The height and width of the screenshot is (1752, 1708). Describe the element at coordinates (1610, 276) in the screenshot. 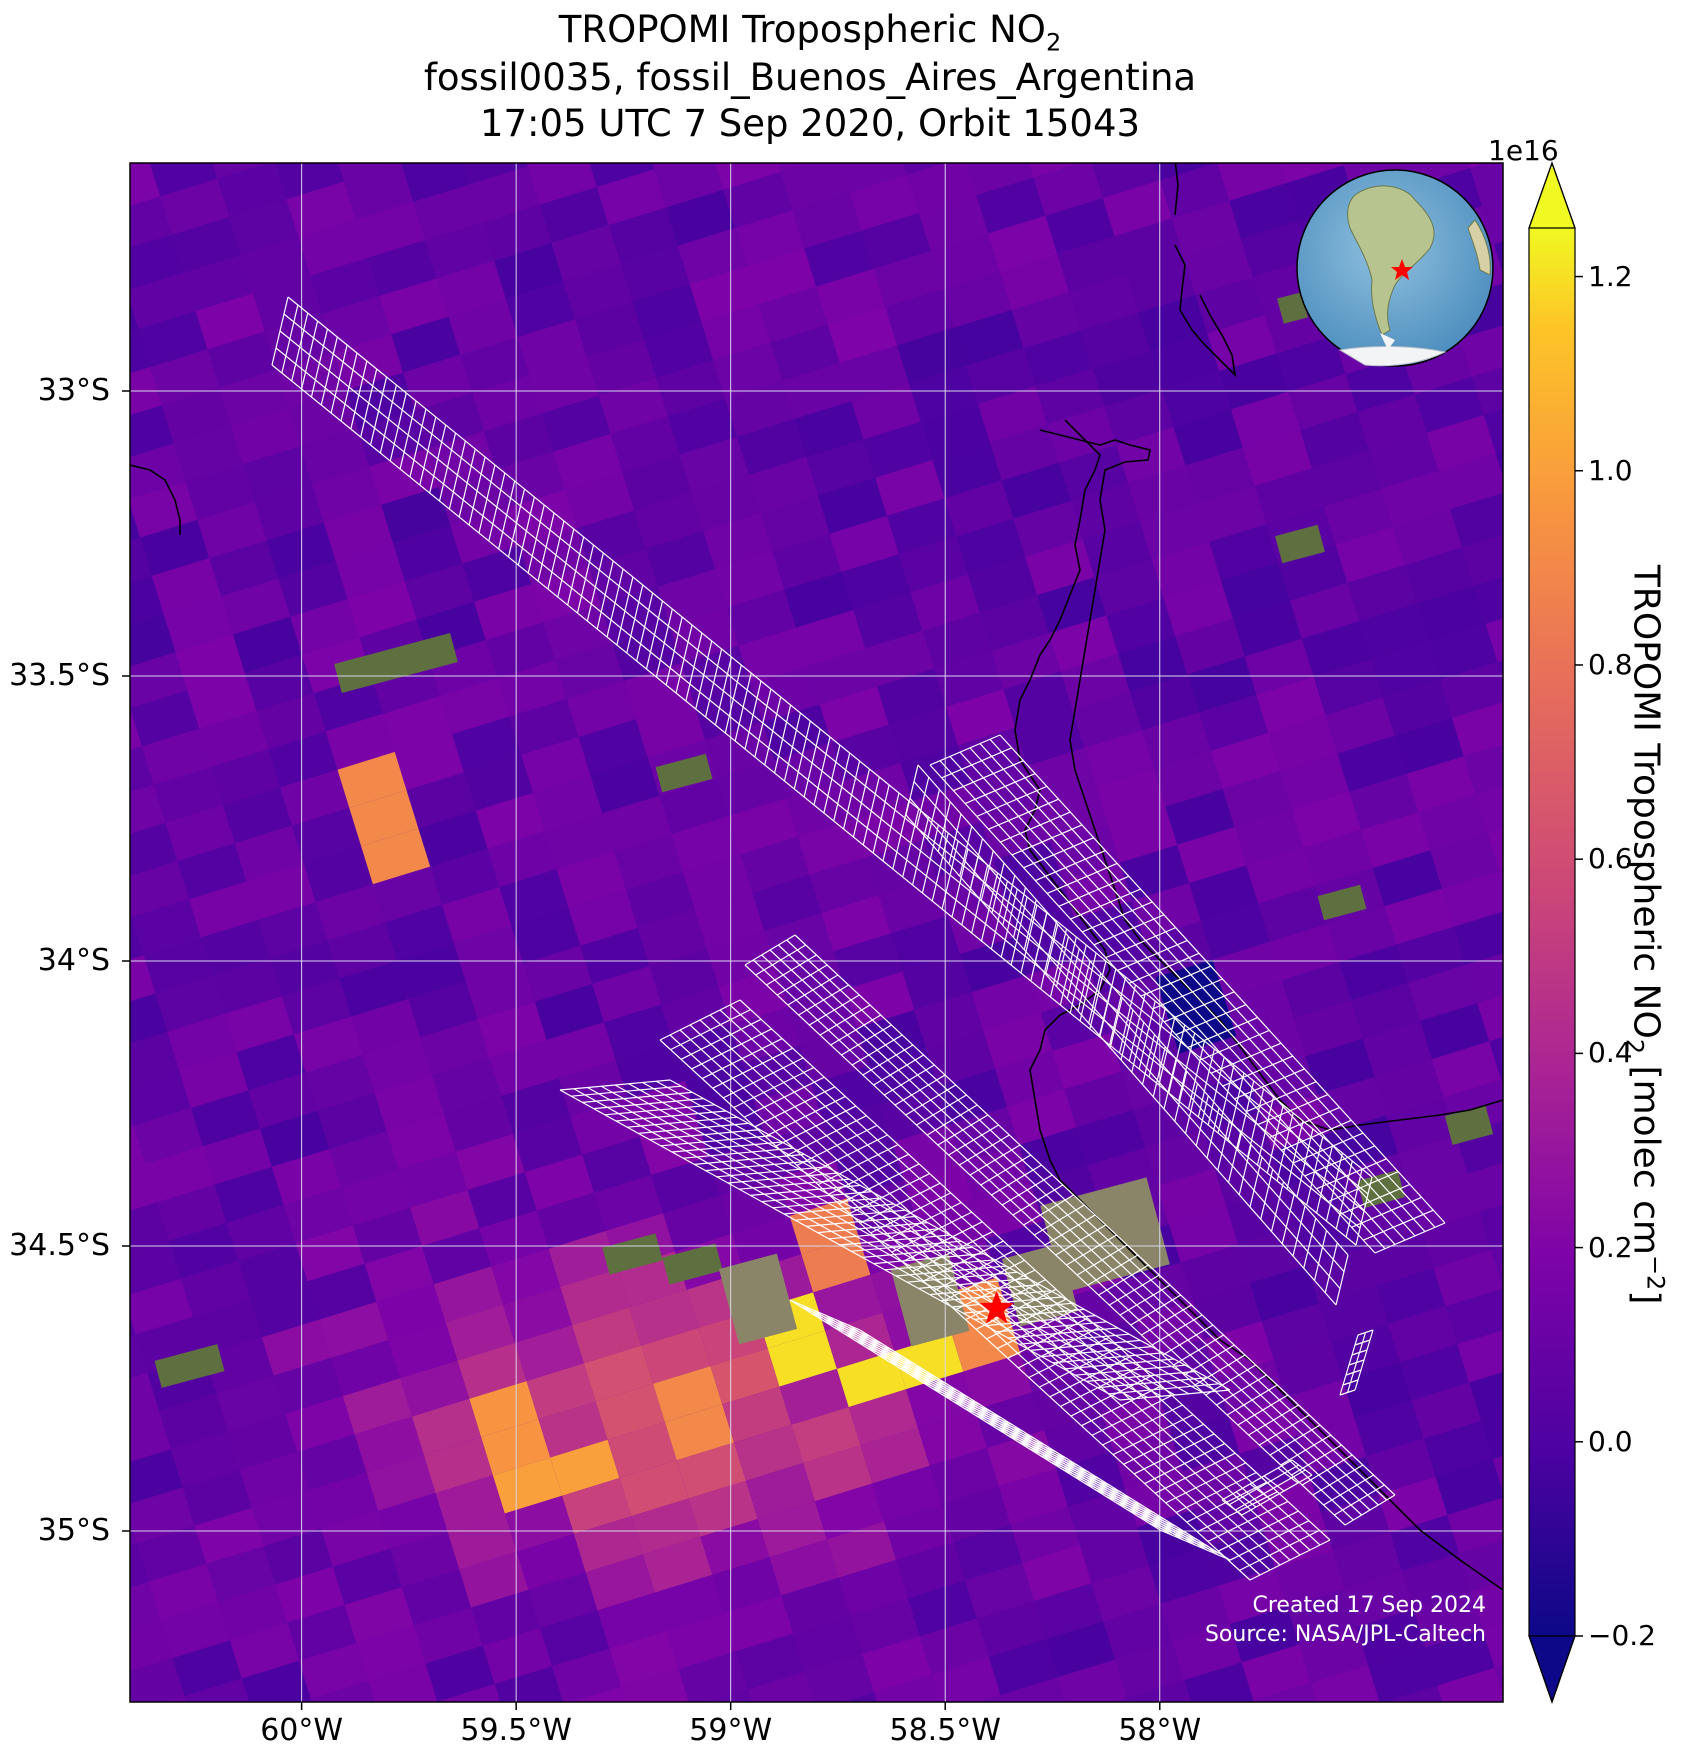

I see `colorbar-tick-label: 1.2` at that location.